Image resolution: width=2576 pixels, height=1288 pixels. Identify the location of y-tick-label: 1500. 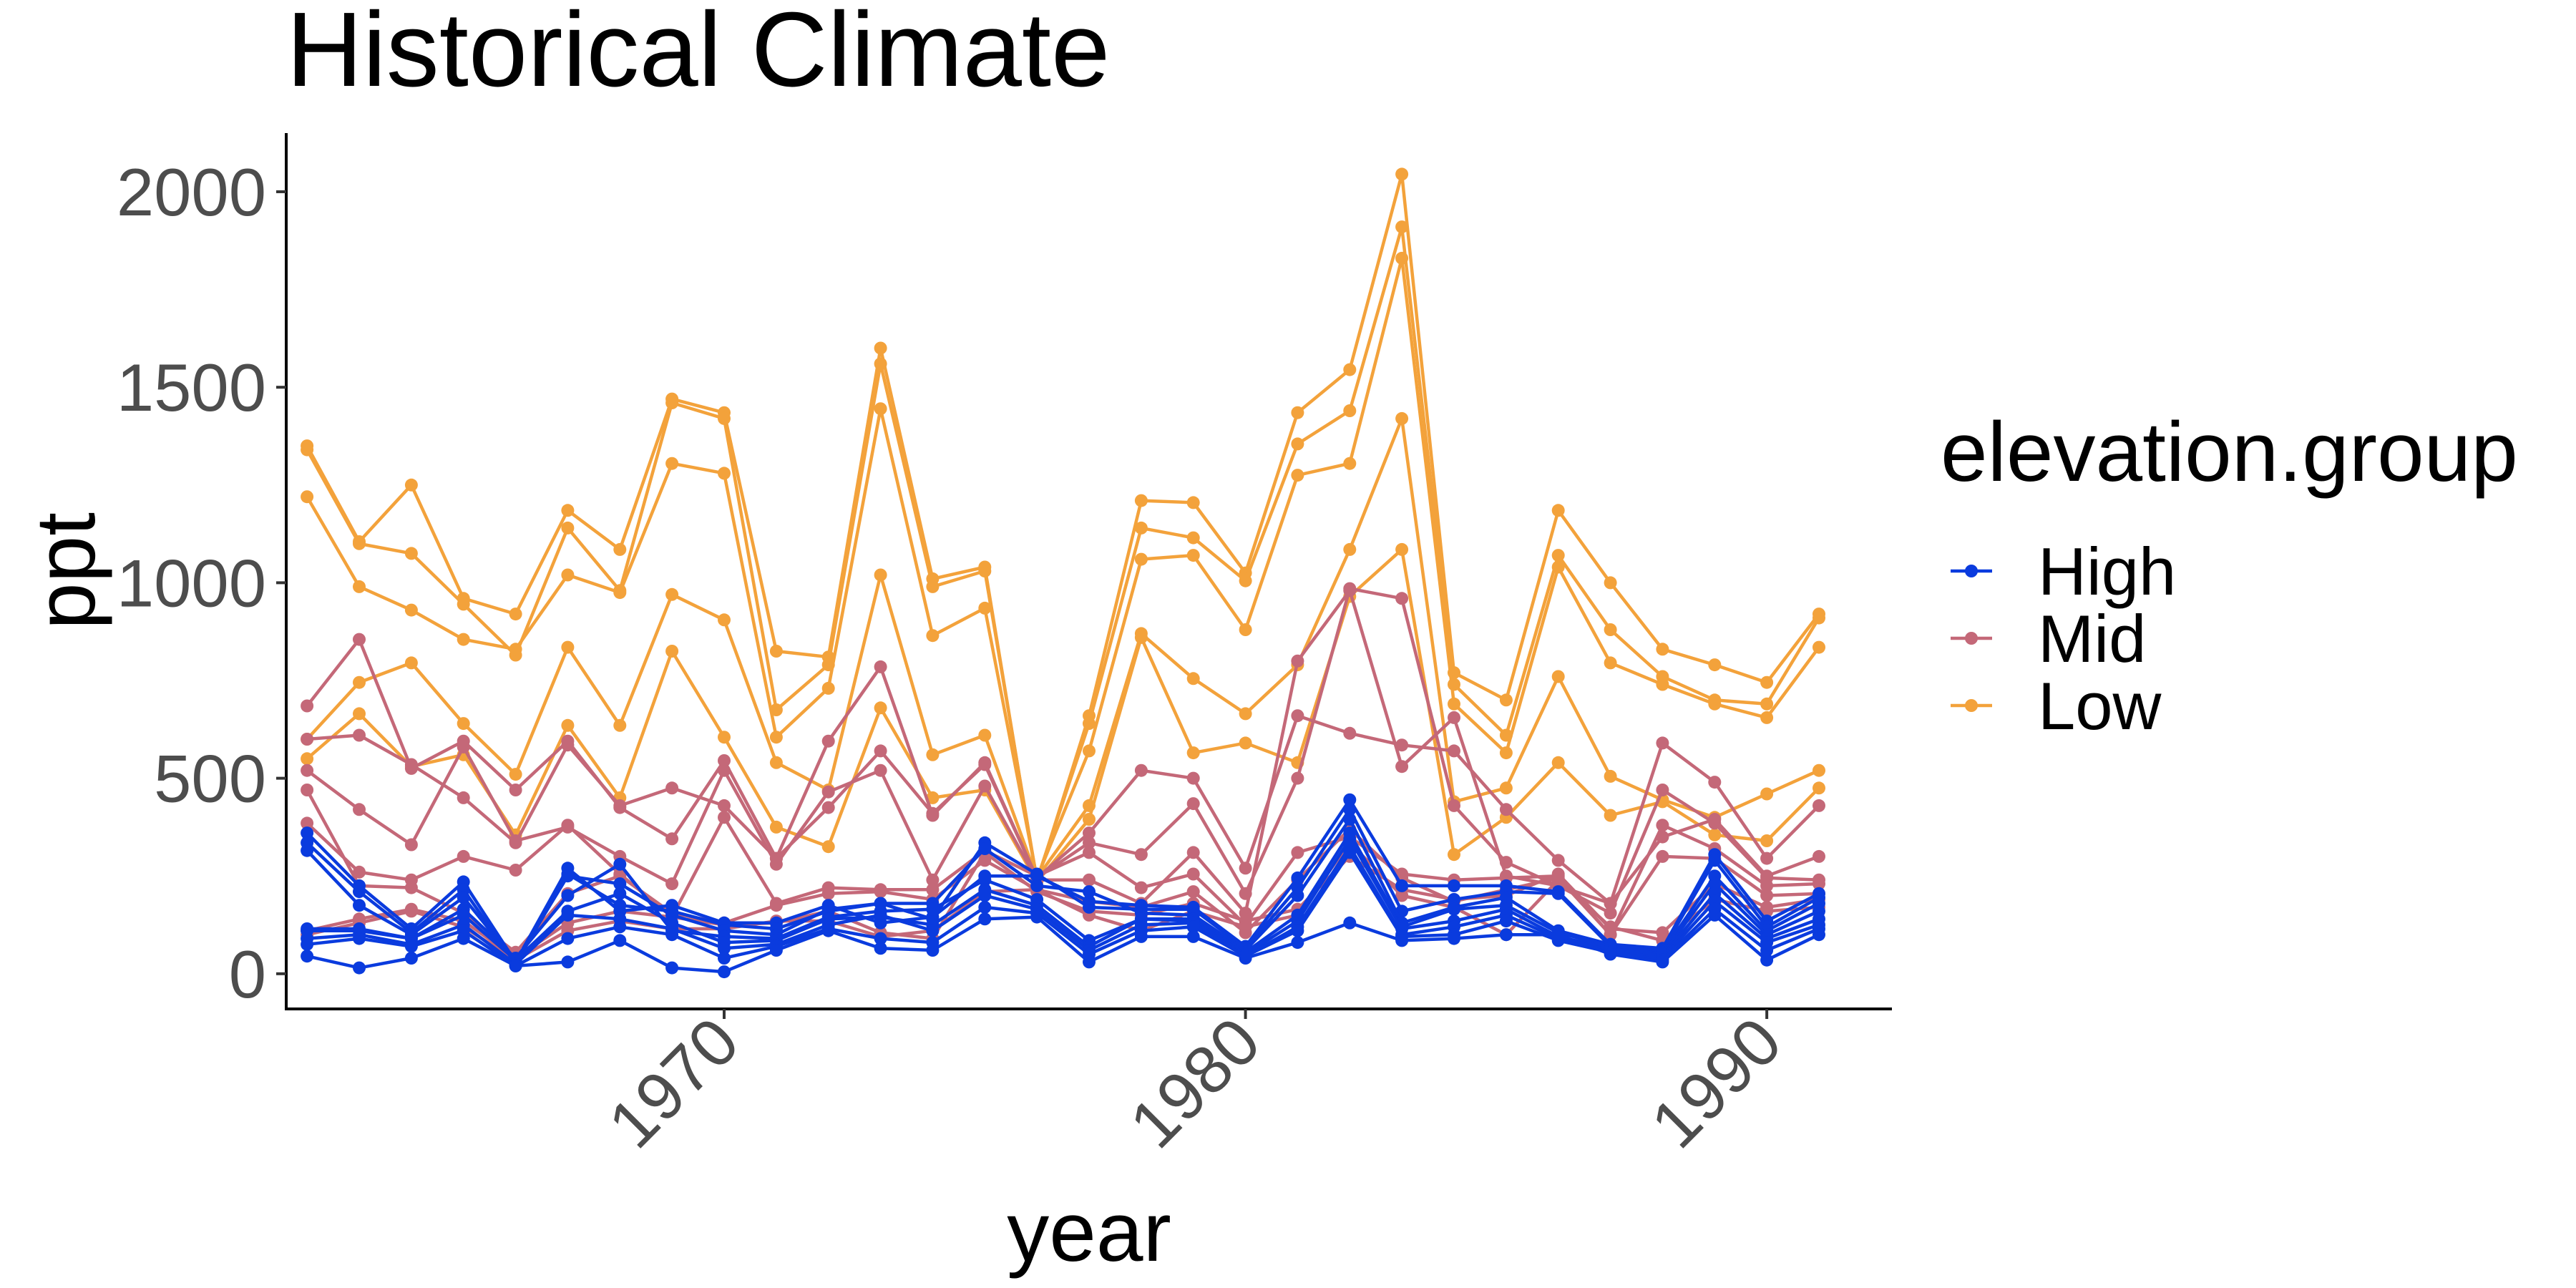
(191, 387).